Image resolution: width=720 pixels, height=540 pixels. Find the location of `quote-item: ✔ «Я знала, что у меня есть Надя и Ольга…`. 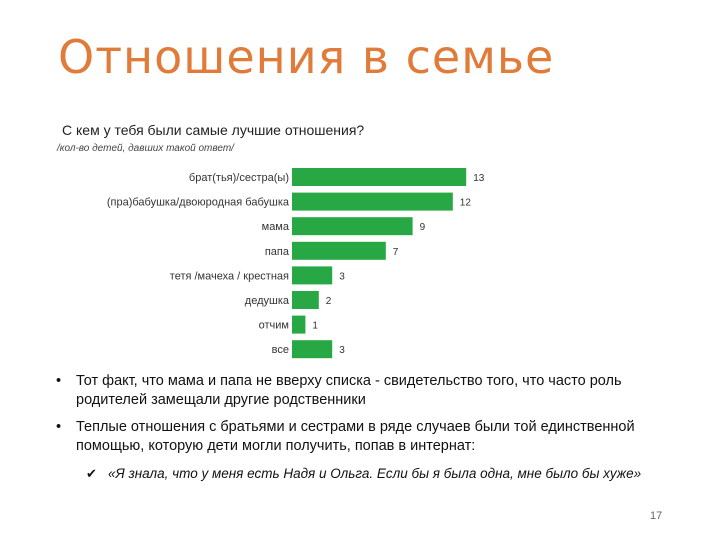

quote-item: ✔ «Я знала, что у меня есть Надя и Ольга… is located at coordinates (359, 473).